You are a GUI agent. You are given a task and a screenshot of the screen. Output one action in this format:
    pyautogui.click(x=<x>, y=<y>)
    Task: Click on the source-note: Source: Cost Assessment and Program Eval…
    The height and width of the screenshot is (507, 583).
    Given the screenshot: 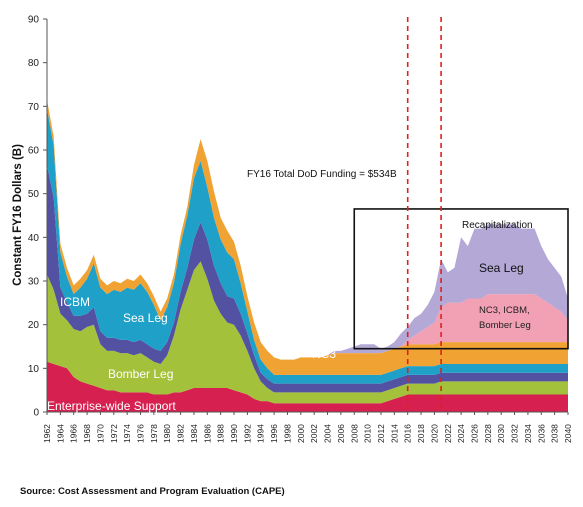 What is the action you would take?
    pyautogui.click(x=152, y=491)
    